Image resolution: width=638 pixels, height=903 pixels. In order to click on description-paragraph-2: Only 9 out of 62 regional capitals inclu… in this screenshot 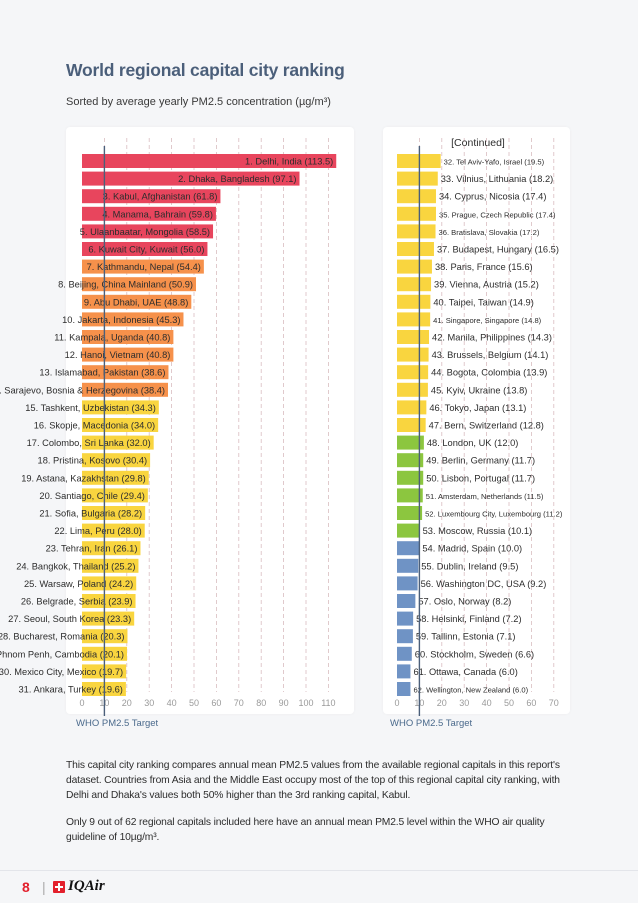, I will do `click(305, 830)`.